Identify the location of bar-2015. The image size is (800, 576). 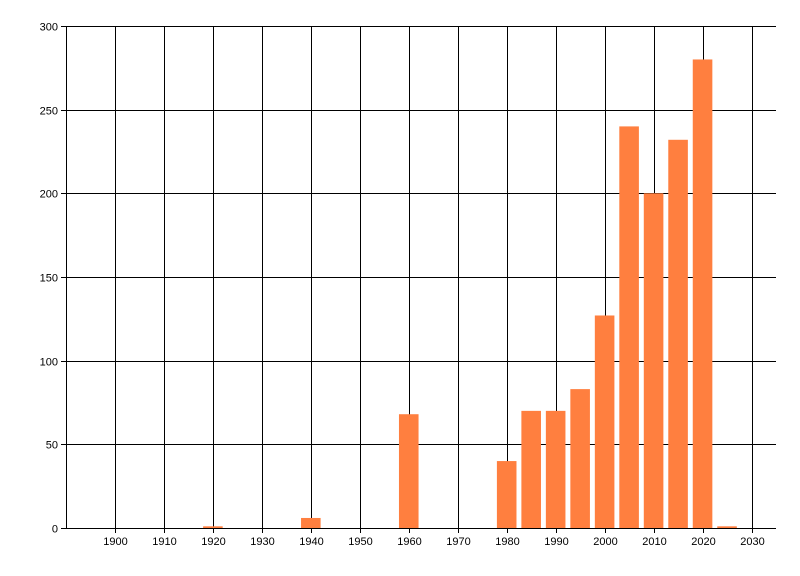
(678, 333).